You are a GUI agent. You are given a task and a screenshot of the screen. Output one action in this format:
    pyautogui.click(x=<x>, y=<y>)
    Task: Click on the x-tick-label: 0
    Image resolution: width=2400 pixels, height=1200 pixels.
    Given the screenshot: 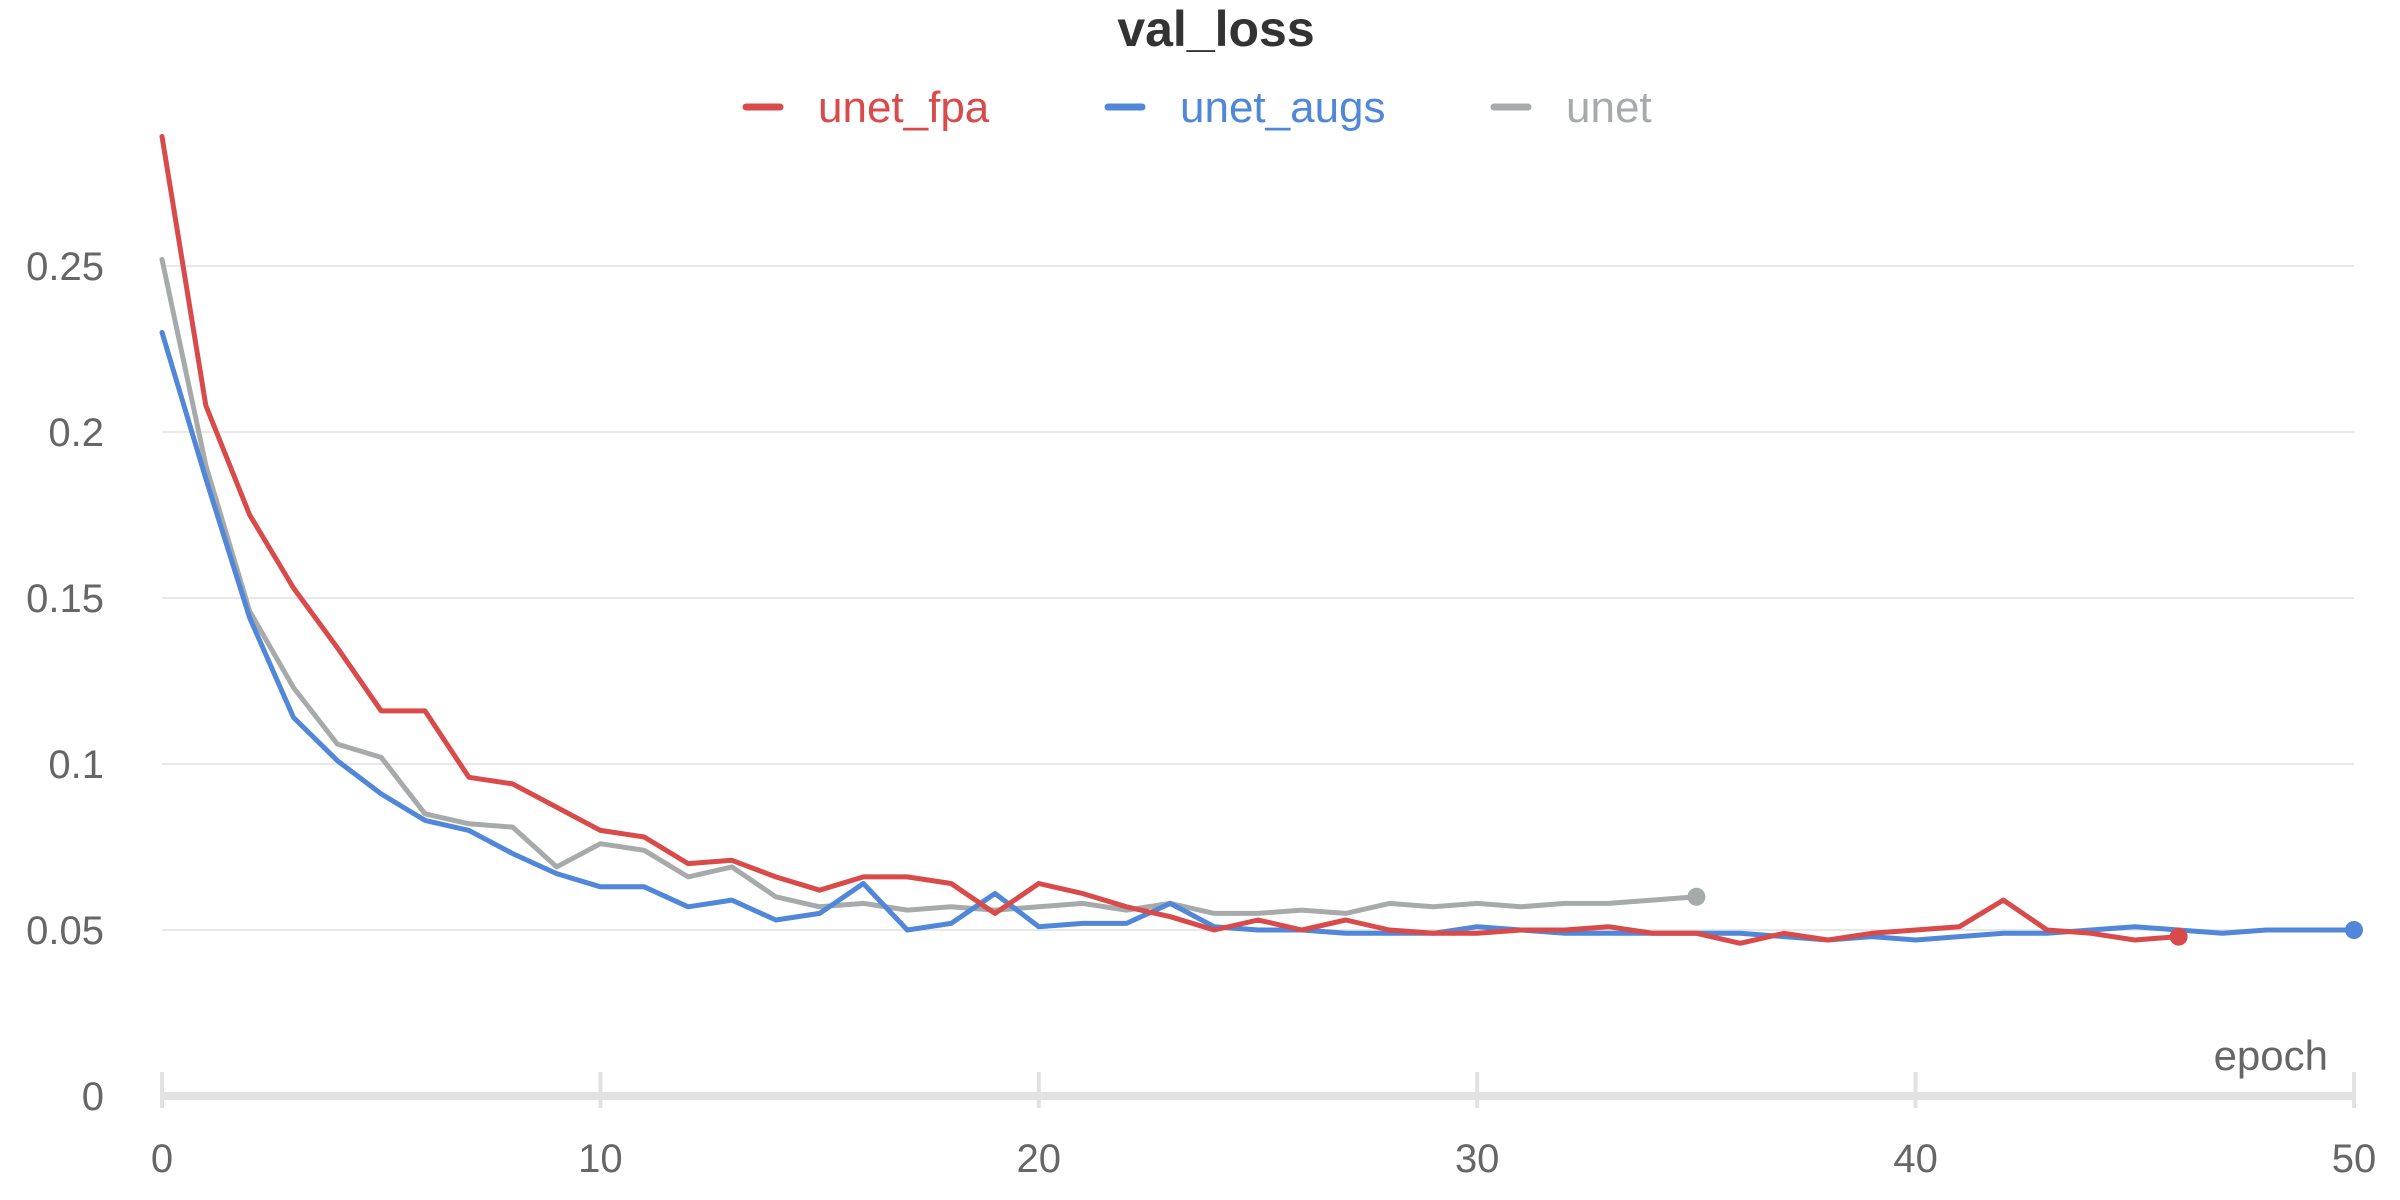 What is the action you would take?
    pyautogui.click(x=162, y=1159)
    